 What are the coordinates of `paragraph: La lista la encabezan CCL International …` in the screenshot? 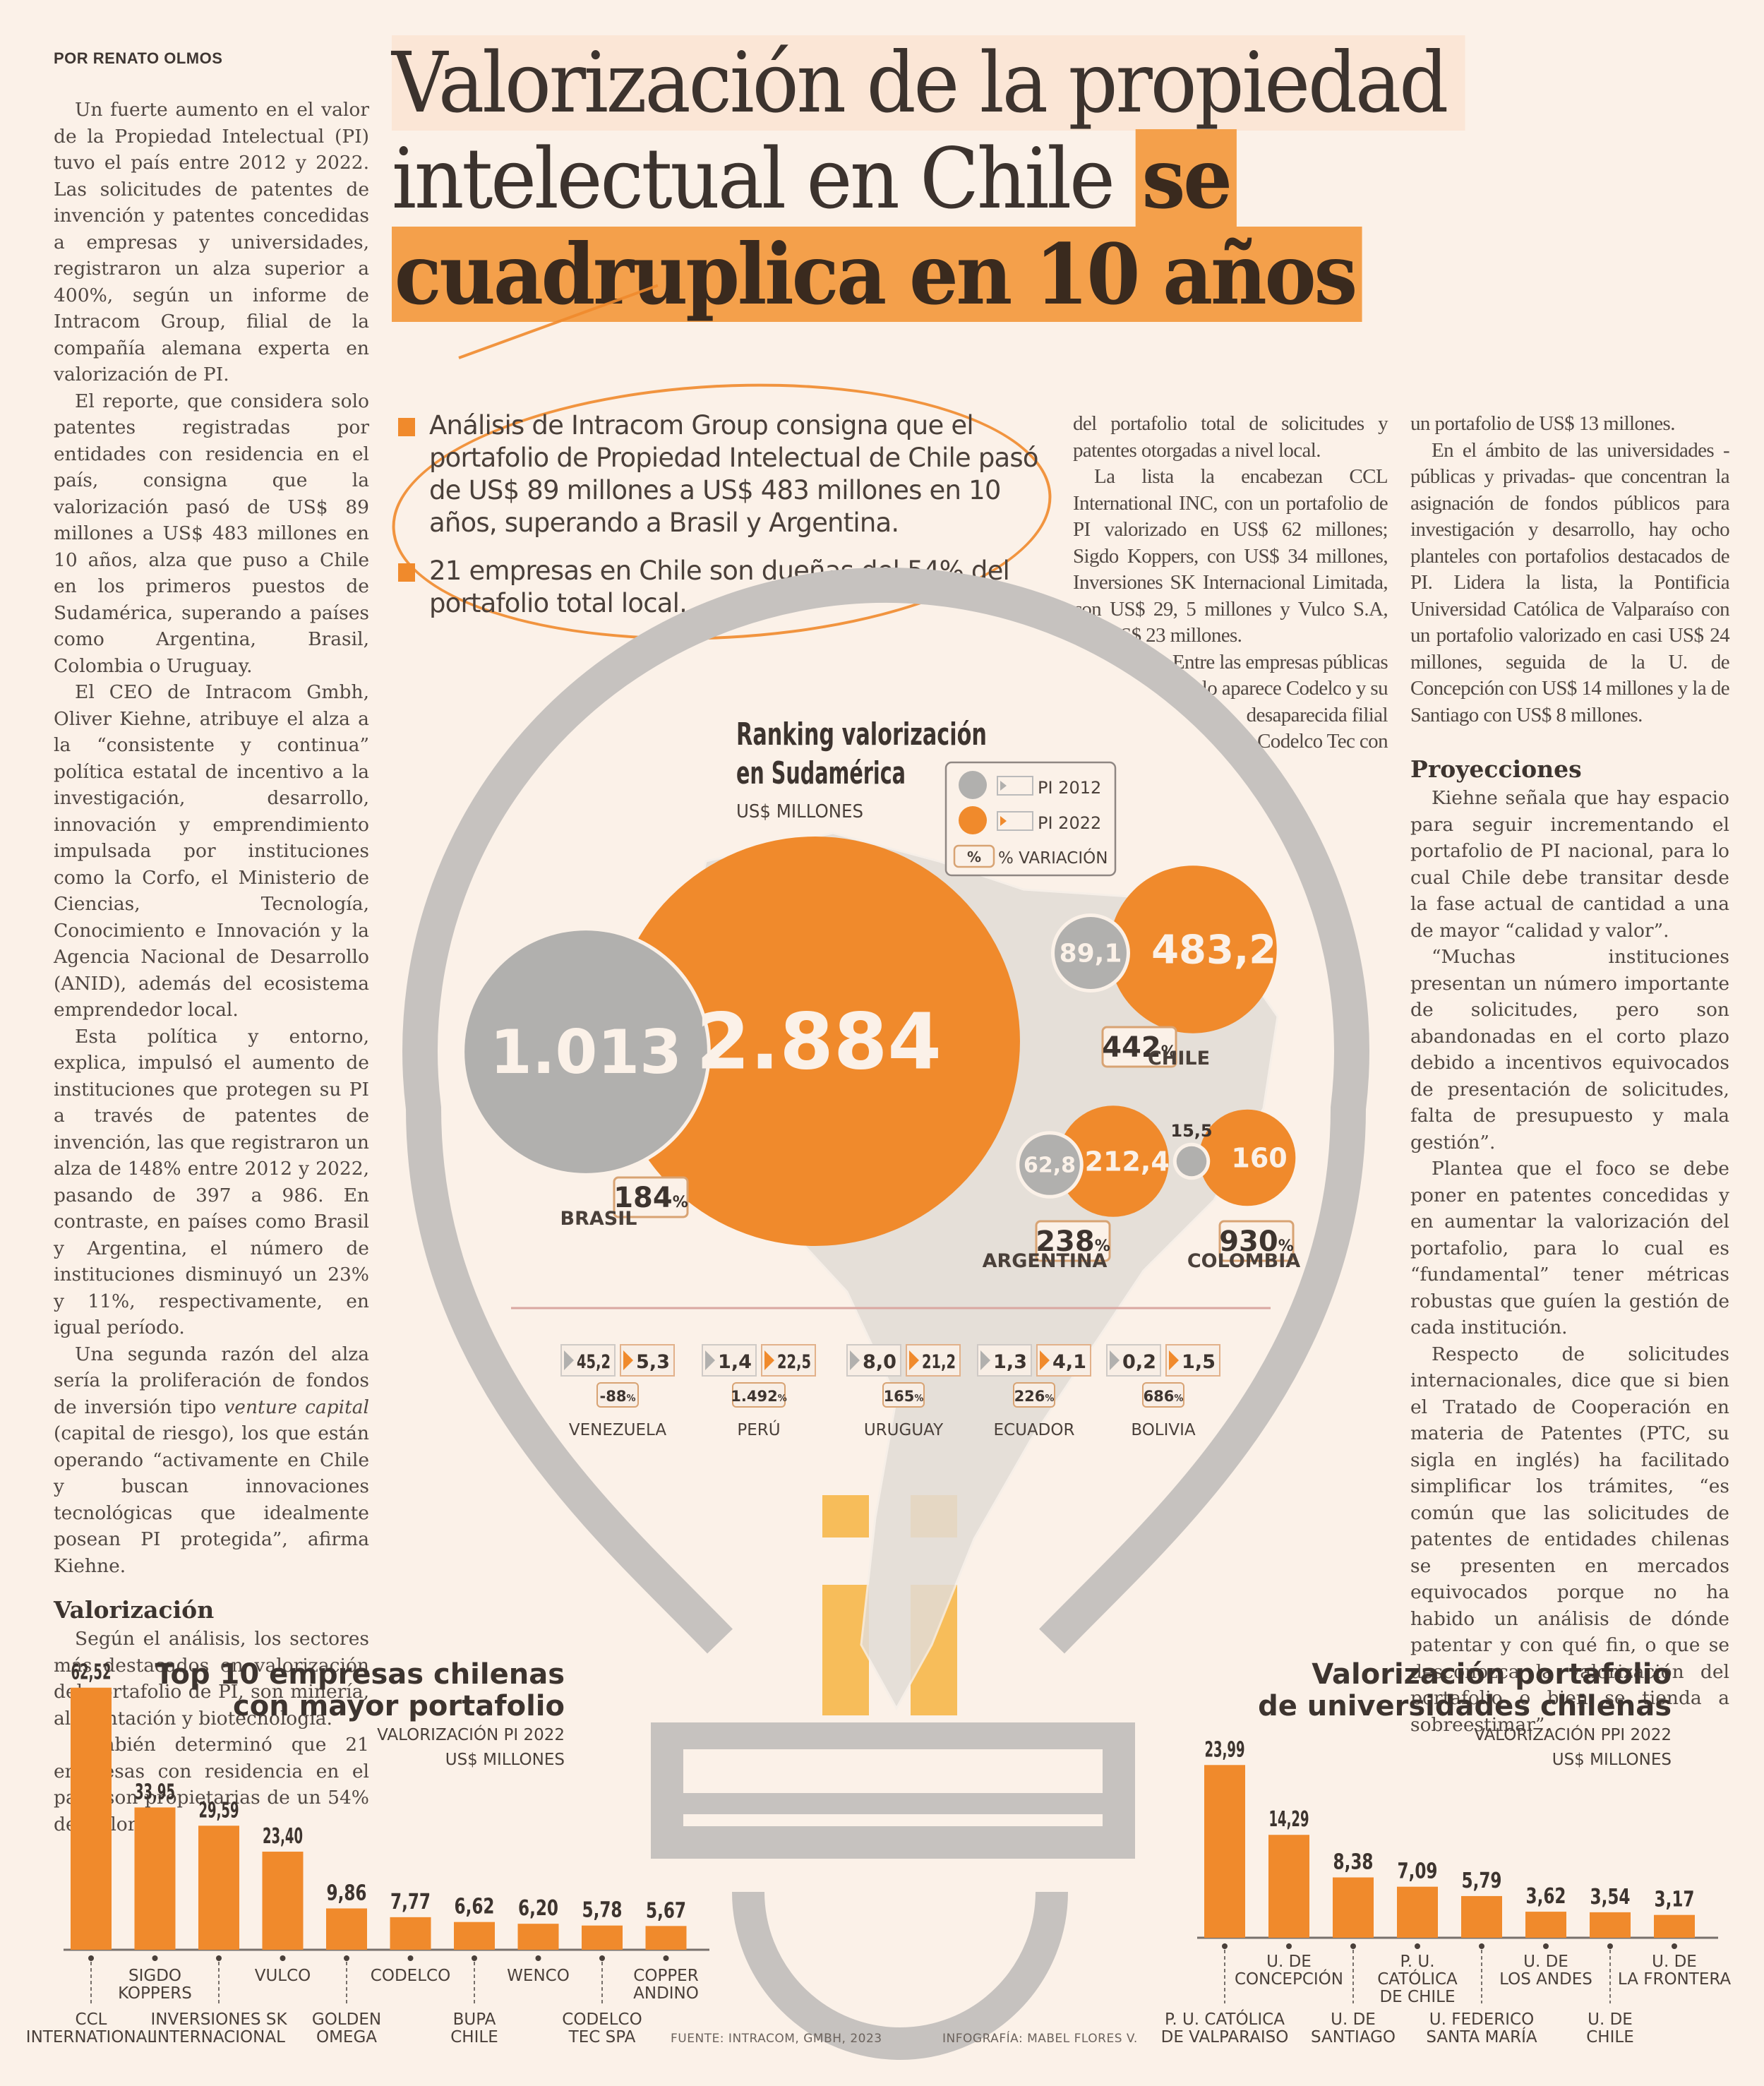 It's located at (1231, 556).